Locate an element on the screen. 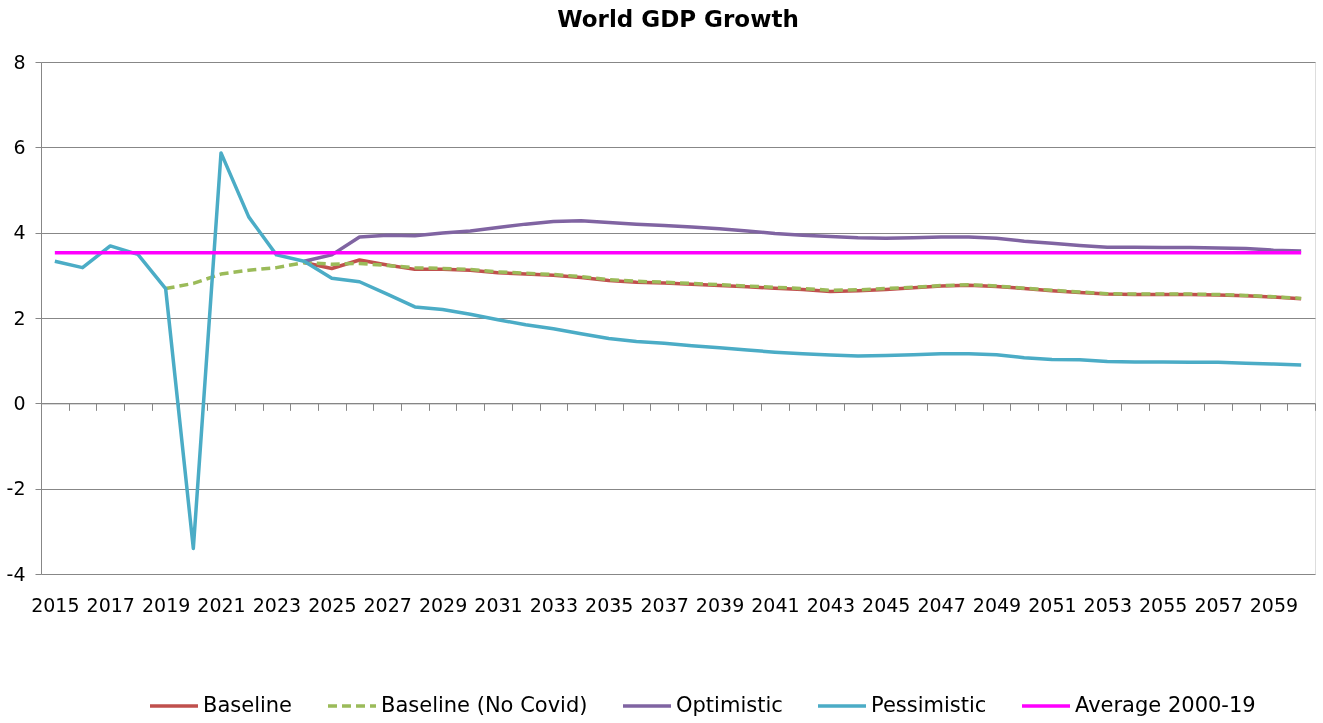  x-tick-label: 2051 is located at coordinates (1052, 604).